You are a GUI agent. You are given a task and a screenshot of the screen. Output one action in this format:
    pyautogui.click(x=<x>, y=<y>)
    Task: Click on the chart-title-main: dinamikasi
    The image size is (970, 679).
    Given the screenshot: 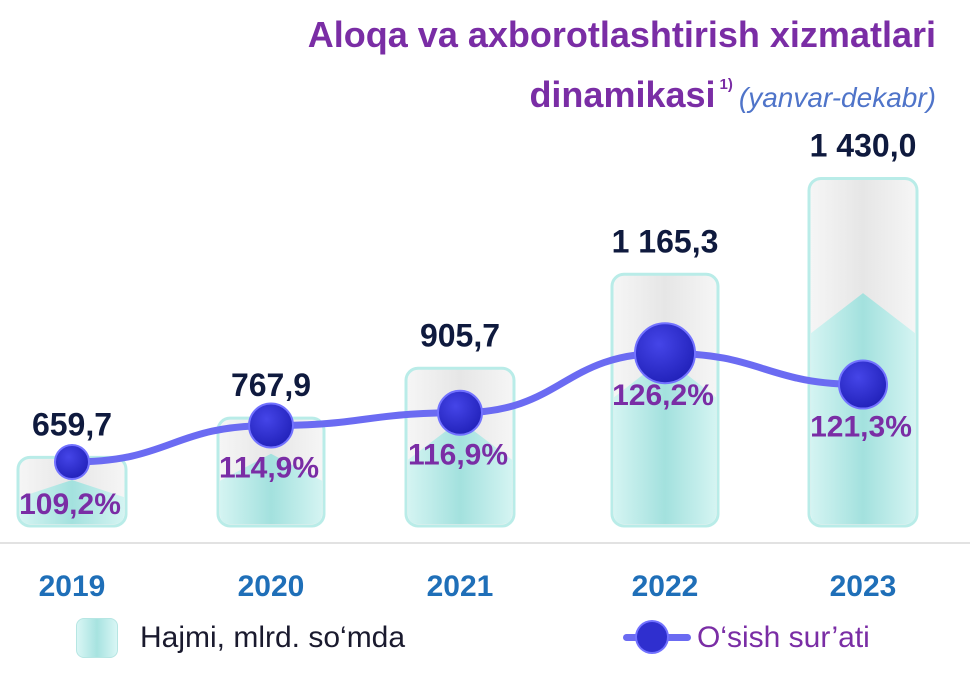 What is the action you would take?
    pyautogui.click(x=622, y=94)
    